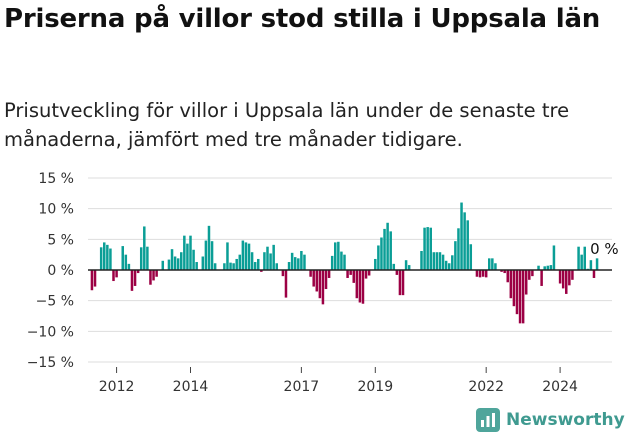 This screenshot has height=439, width=631. What do you see at coordinates (486, 387) in the screenshot?
I see `x-tick-label: 2022` at bounding box center [486, 387].